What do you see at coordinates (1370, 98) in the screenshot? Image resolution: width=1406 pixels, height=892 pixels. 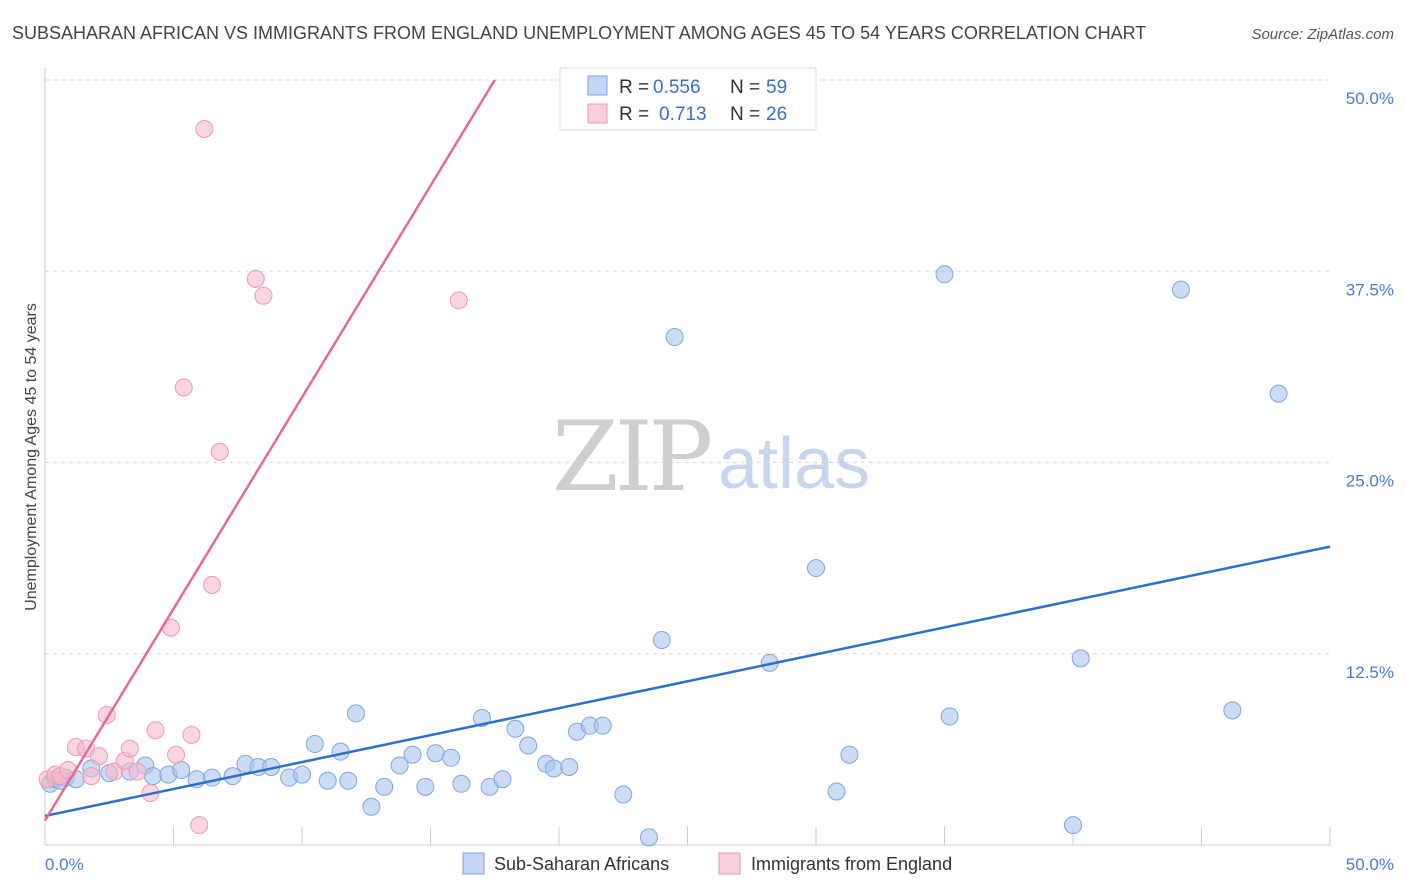 I see `y-tick-label: 50.0%` at bounding box center [1370, 98].